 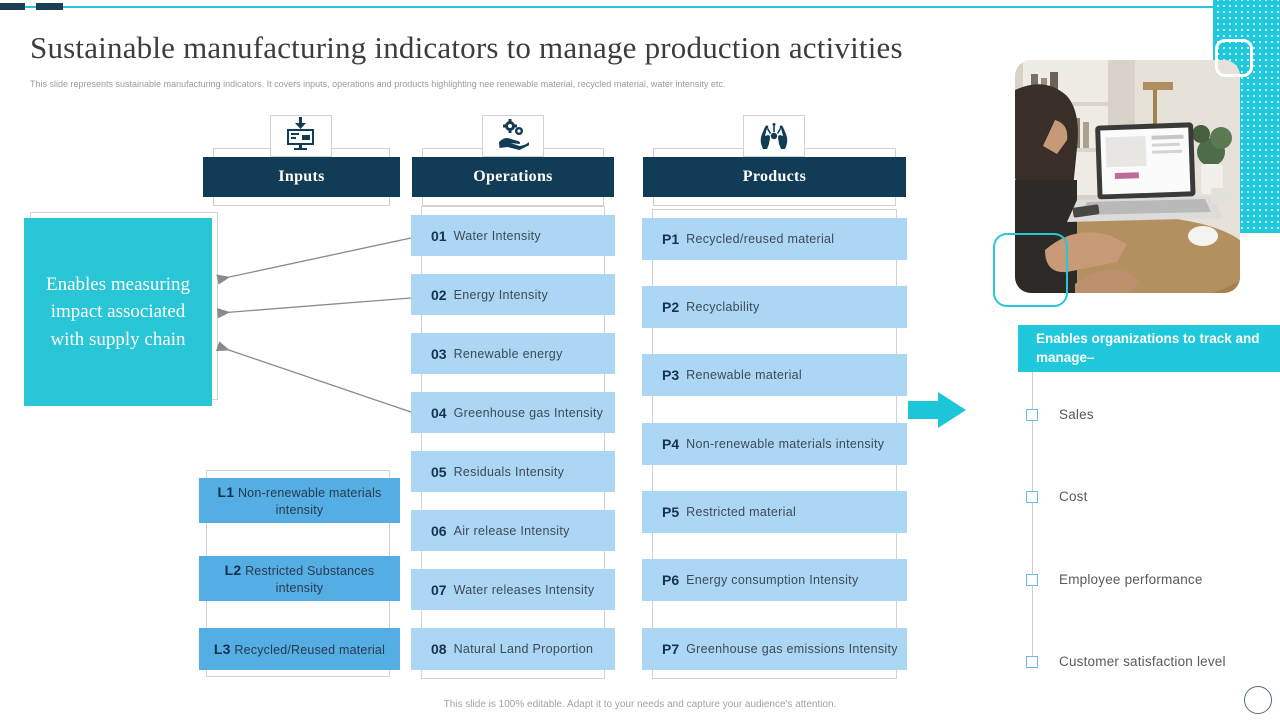 I want to click on track-connector-line, so click(x=1032, y=516).